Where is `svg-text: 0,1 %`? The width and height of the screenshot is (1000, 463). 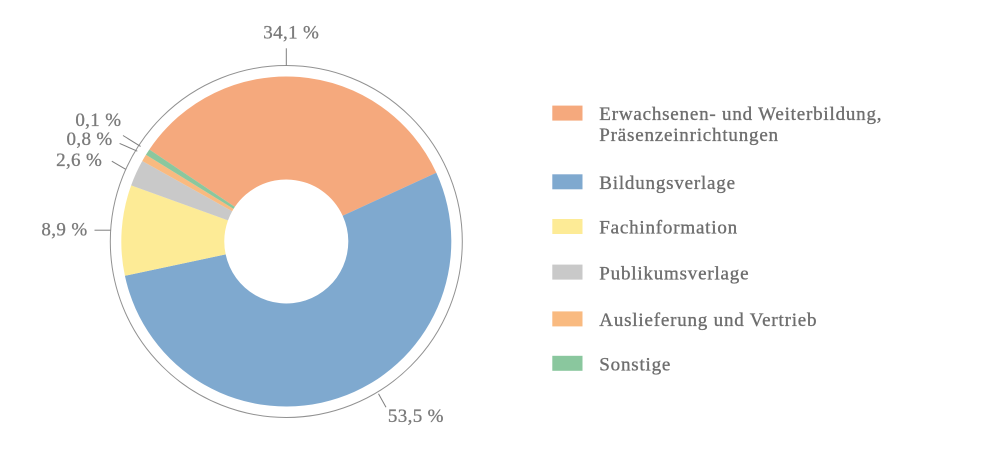
svg-text: 0,1 % is located at coordinates (98, 120).